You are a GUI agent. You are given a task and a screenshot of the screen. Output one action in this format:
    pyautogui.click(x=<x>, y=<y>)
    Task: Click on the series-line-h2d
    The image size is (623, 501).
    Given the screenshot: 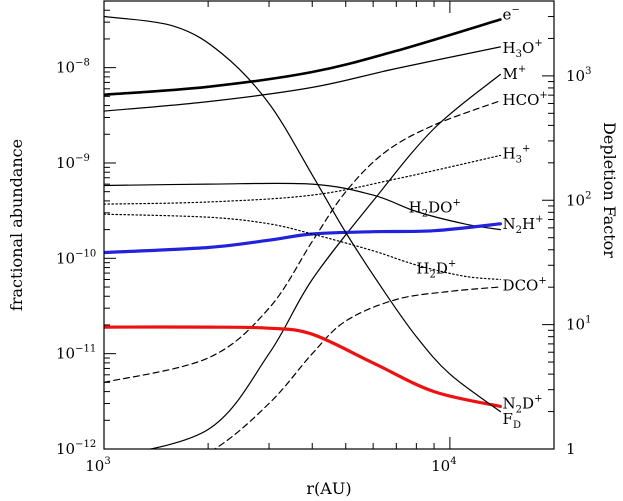 What is the action you would take?
    pyautogui.click(x=302, y=247)
    